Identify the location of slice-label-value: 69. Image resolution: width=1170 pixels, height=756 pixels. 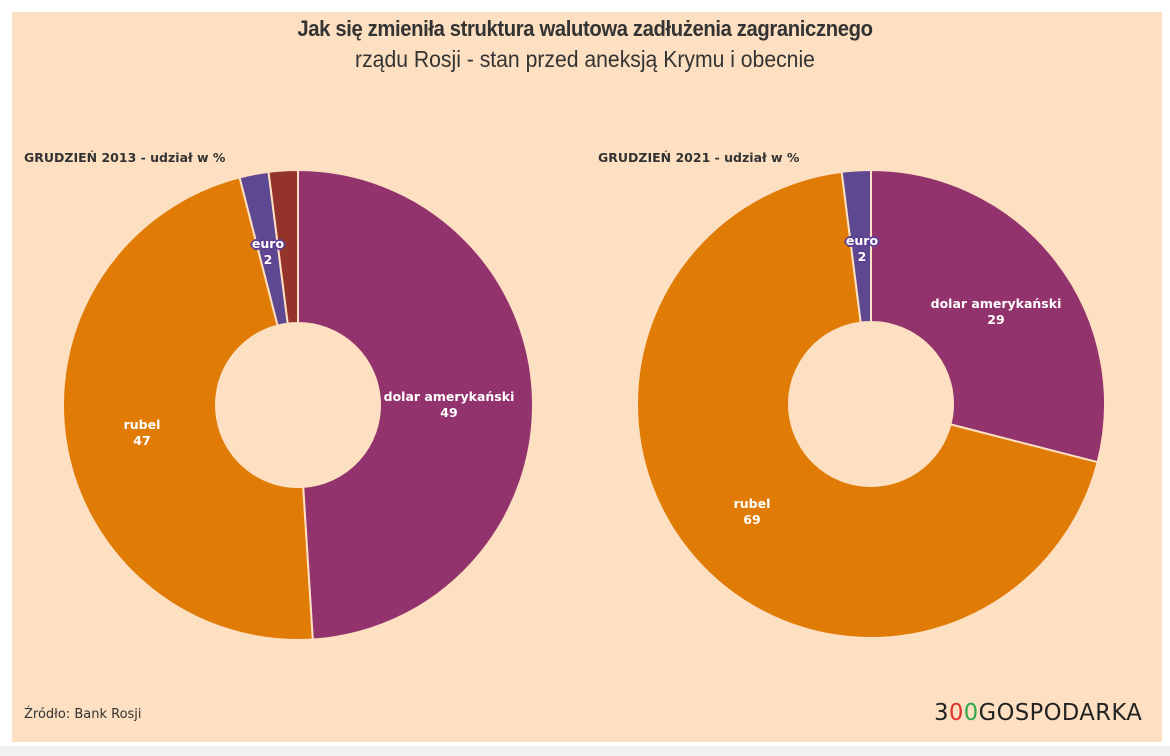
(752, 519).